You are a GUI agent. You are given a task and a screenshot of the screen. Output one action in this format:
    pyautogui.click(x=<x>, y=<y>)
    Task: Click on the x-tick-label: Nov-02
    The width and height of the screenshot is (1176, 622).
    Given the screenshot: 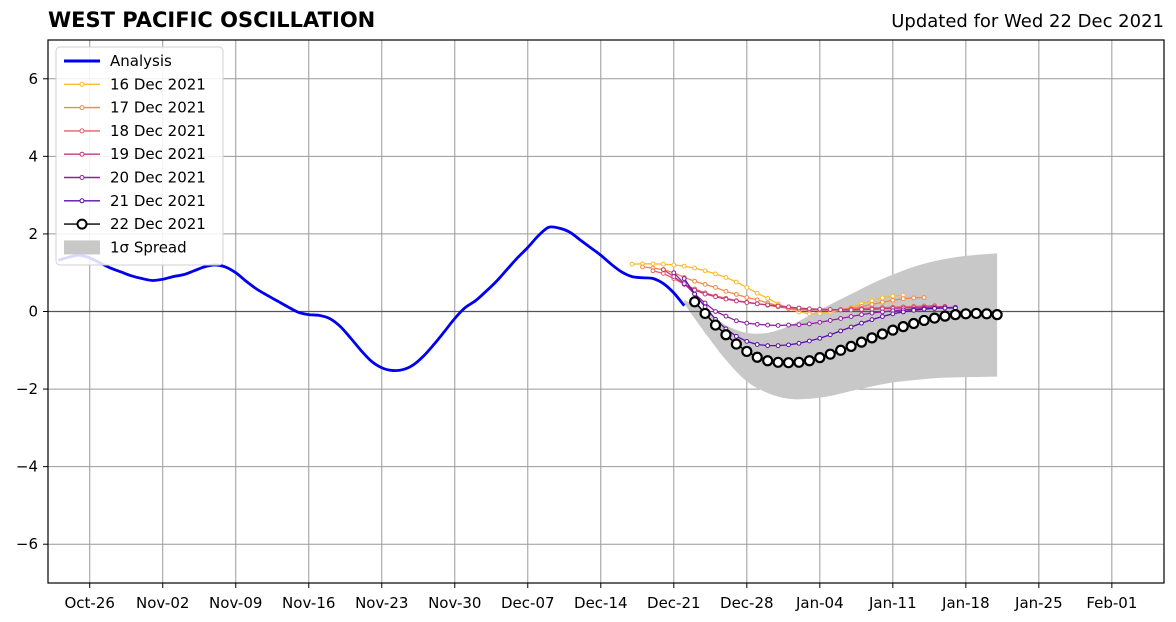 What is the action you would take?
    pyautogui.click(x=162, y=603)
    